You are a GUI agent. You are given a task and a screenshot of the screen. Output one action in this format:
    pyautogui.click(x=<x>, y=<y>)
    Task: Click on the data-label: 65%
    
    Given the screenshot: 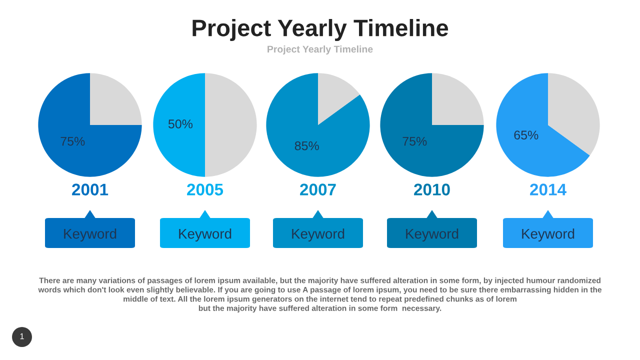 What is the action you would take?
    pyautogui.click(x=526, y=135)
    